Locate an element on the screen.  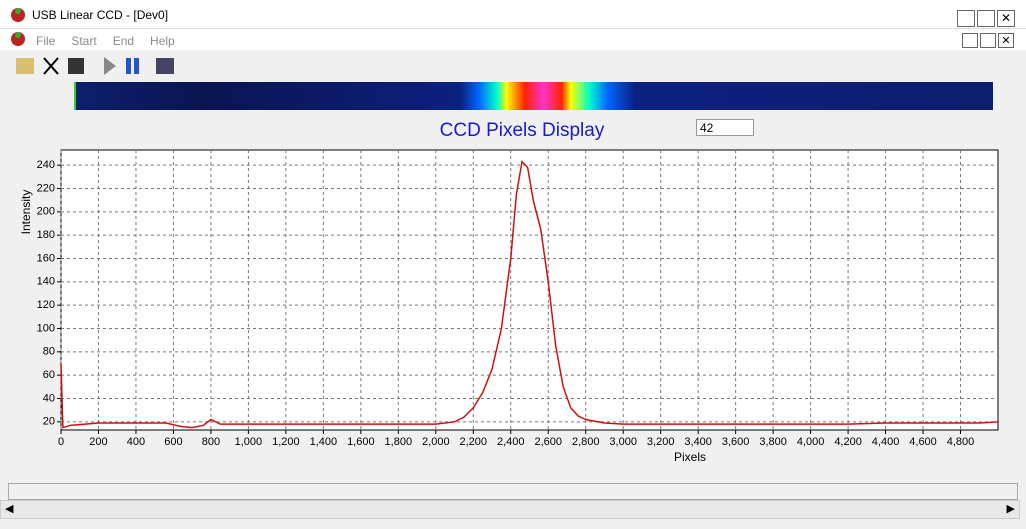
y-tick-label: 220 is located at coordinates (46, 188).